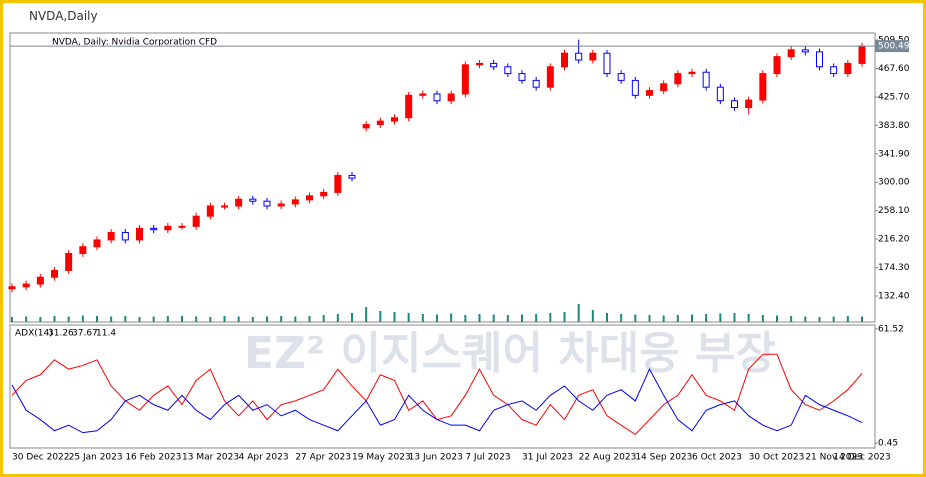 This screenshot has height=477, width=926. I want to click on indicator-value: 31.26, so click(61, 334).